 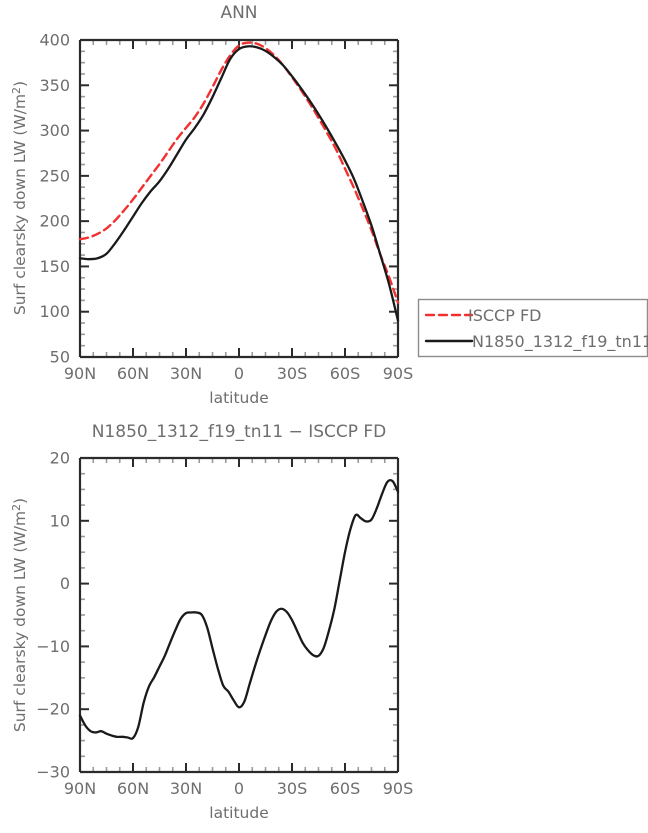 I want to click on ytick-label: 400, so click(x=54, y=40).